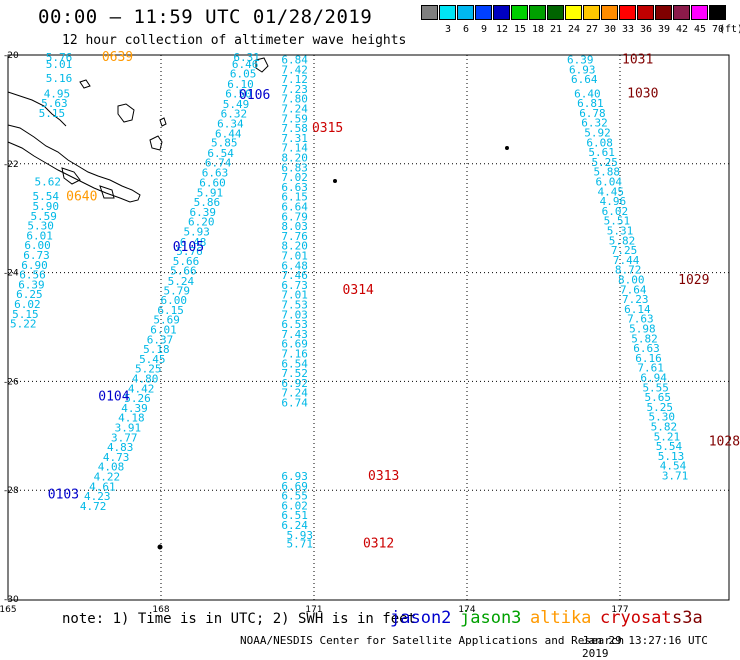  Describe the element at coordinates (11, 491) in the screenshot. I see `lat-tick-label: -28` at that location.